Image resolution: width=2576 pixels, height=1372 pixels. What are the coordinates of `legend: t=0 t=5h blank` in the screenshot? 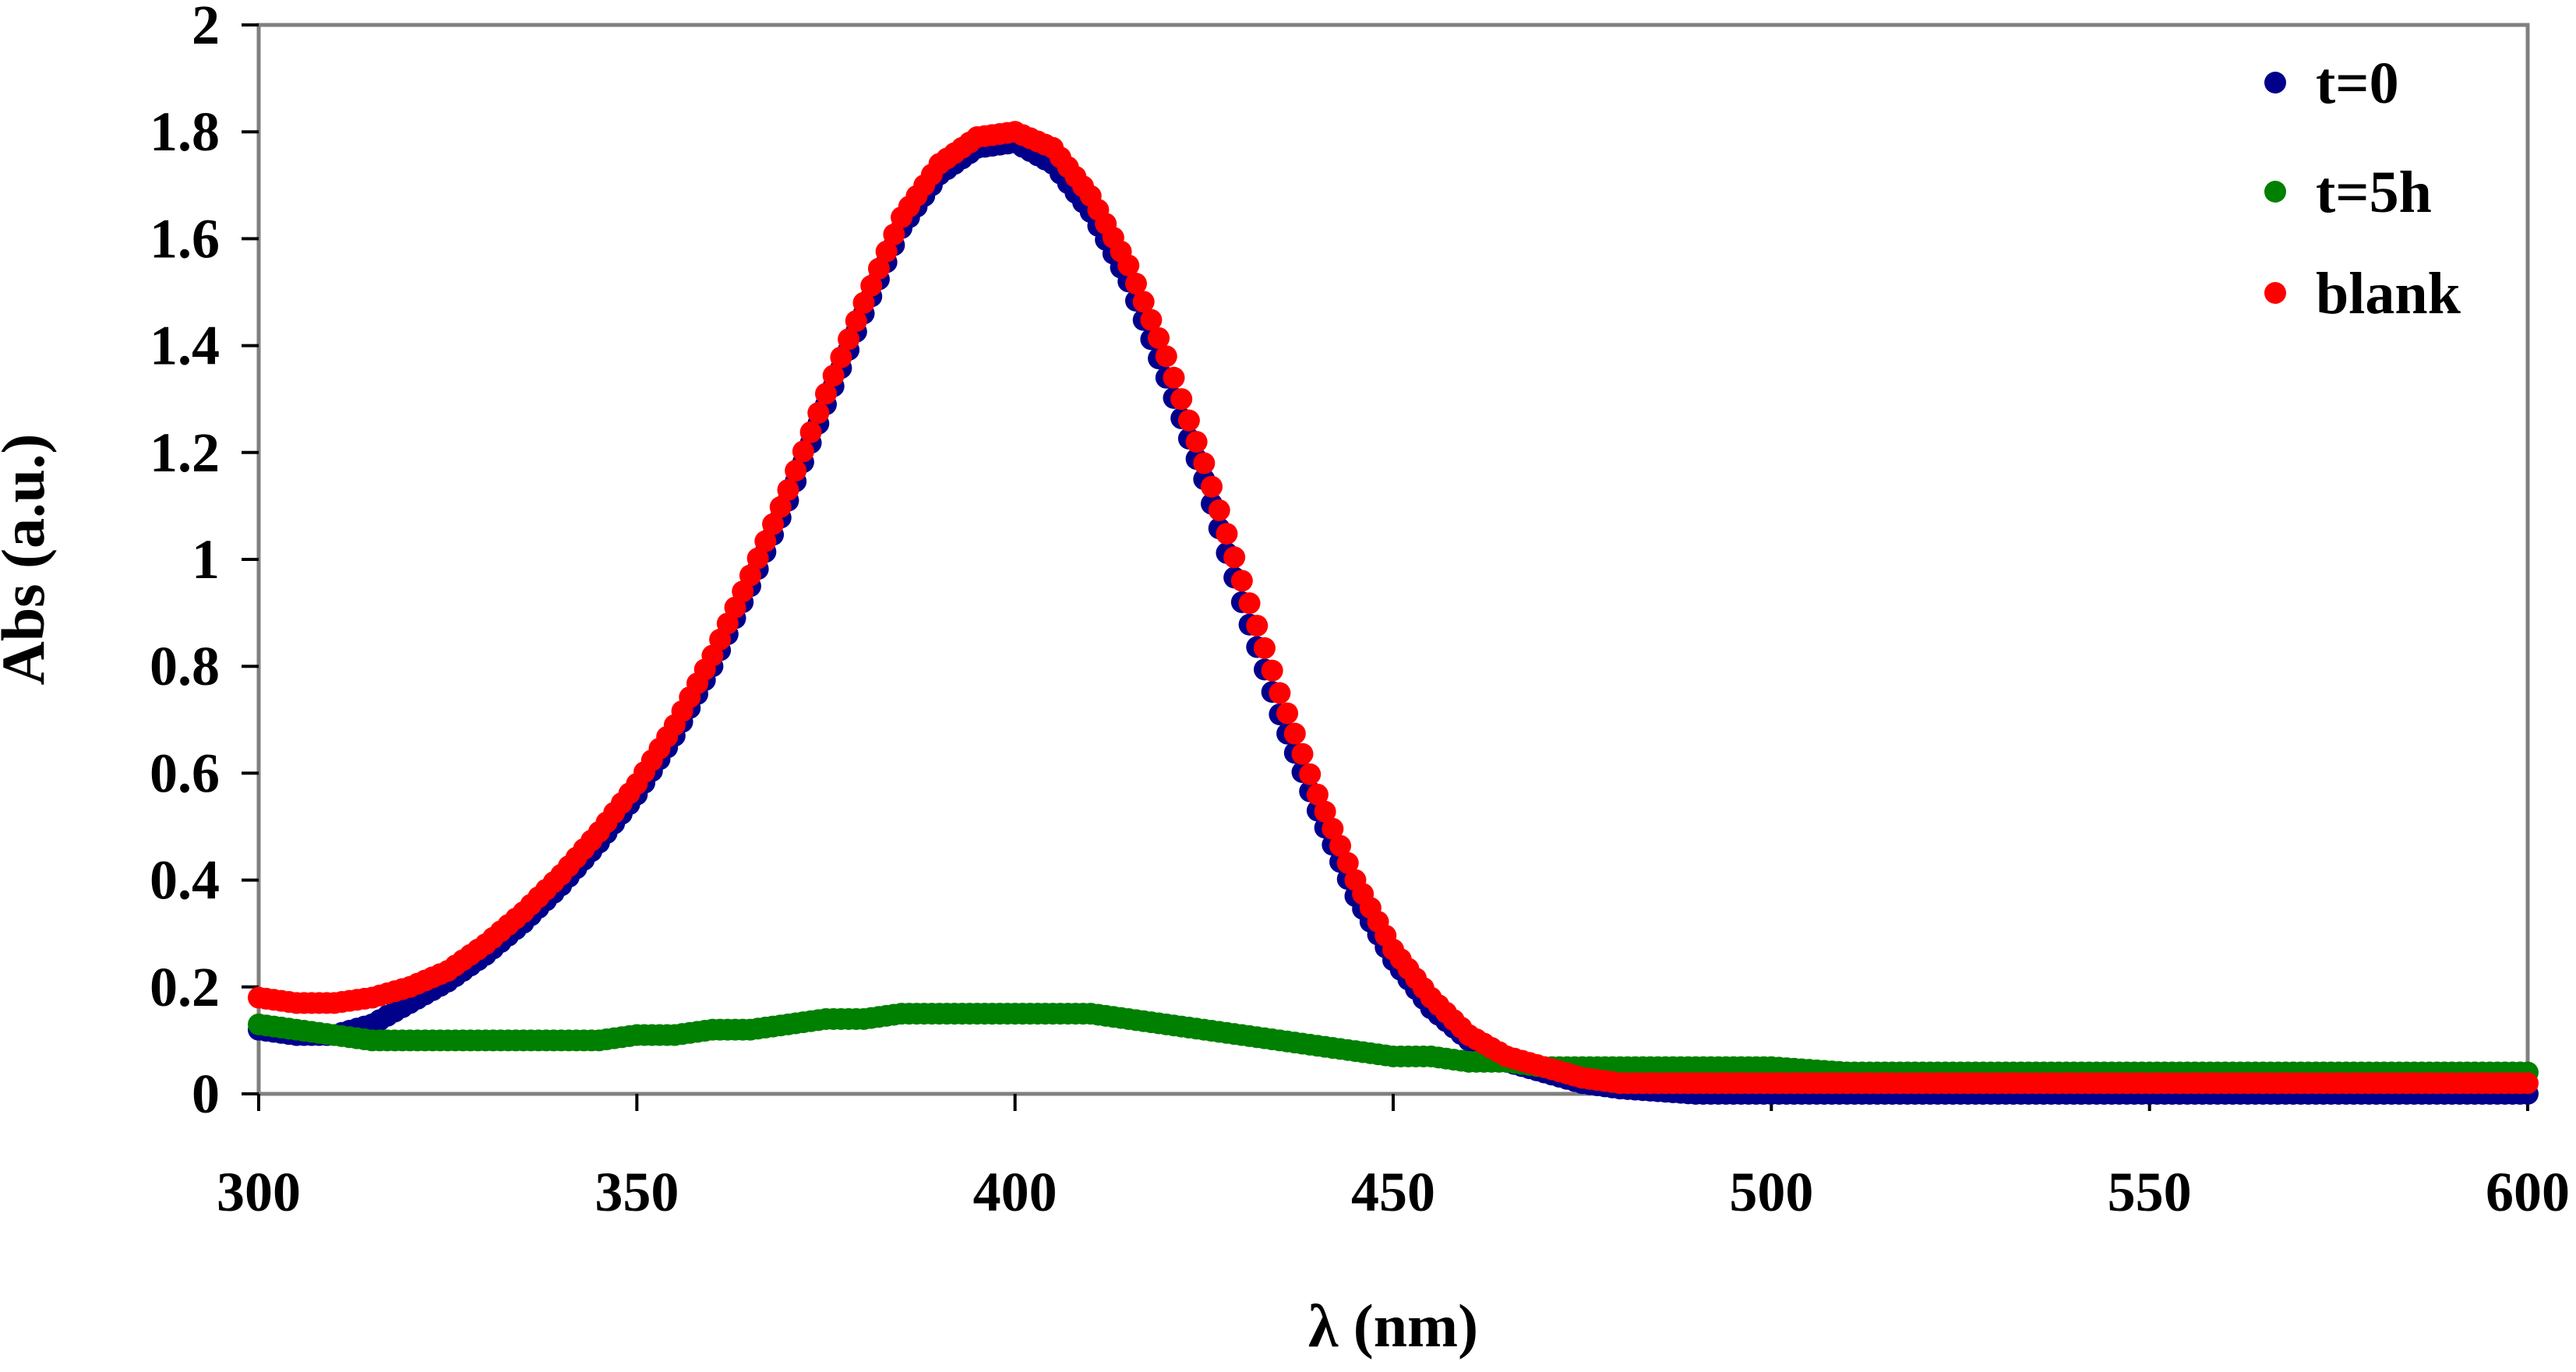 It's located at (2362, 189).